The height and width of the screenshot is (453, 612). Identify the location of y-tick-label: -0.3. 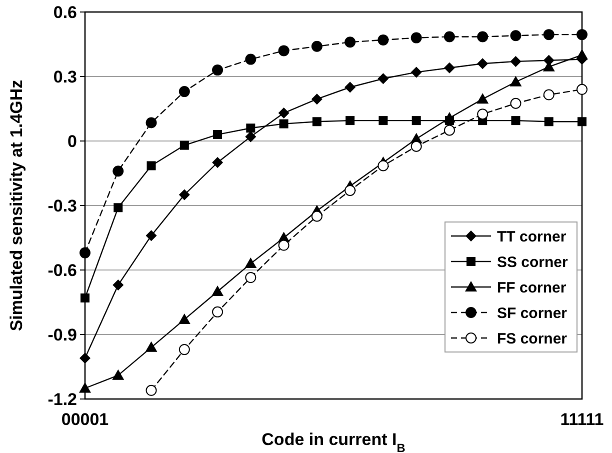
(62, 206).